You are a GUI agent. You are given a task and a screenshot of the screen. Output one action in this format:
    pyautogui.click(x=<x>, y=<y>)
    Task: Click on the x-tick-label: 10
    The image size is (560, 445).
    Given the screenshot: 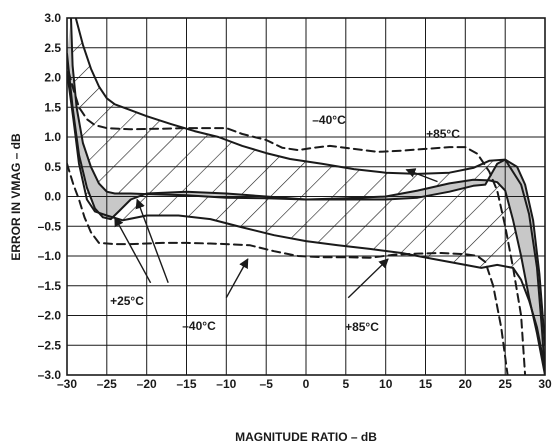 What is the action you would take?
    pyautogui.click(x=386, y=384)
    